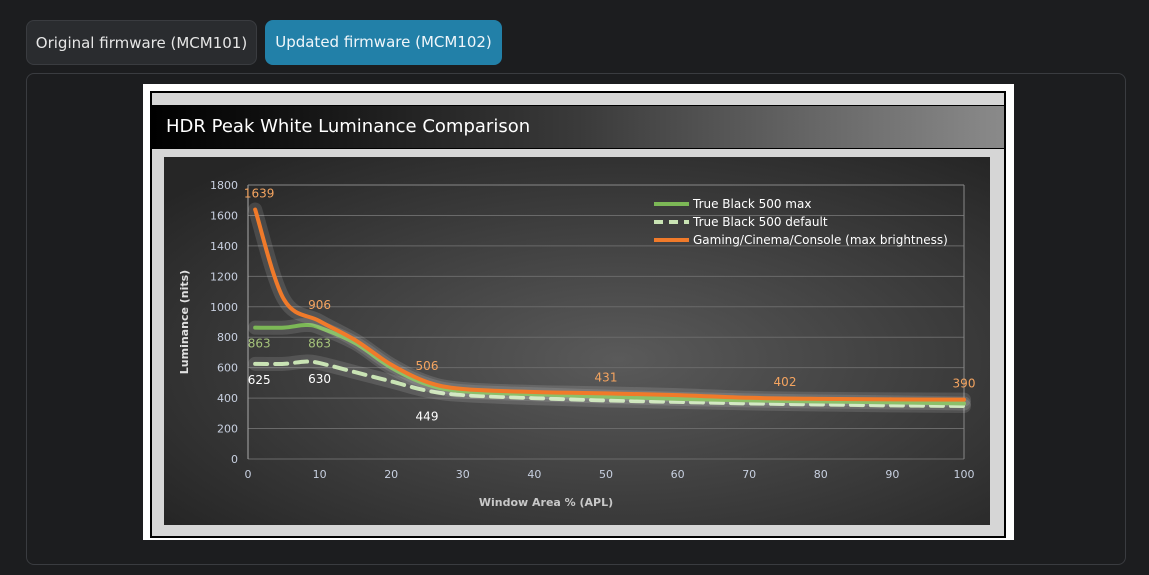 This screenshot has height=575, width=1149. I want to click on y-axis-label: Luminance (nits), so click(184, 322).